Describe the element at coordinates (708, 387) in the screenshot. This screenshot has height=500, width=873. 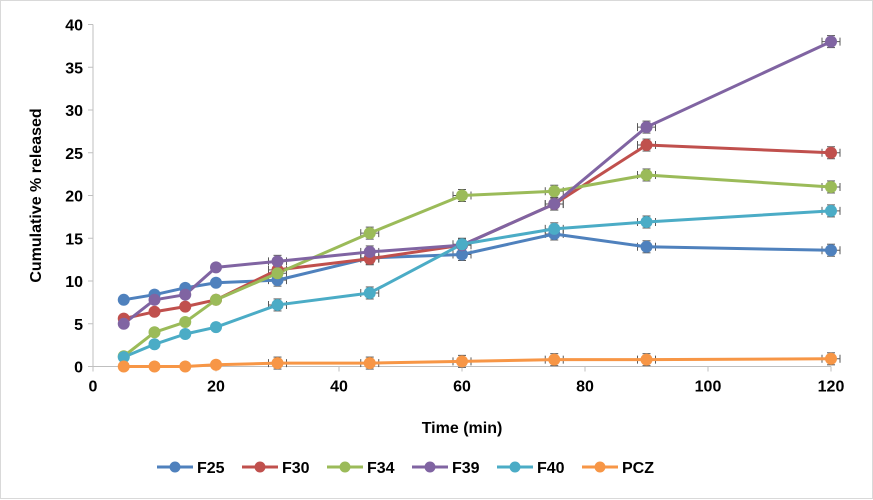
I see `x-tick-label: 100` at that location.